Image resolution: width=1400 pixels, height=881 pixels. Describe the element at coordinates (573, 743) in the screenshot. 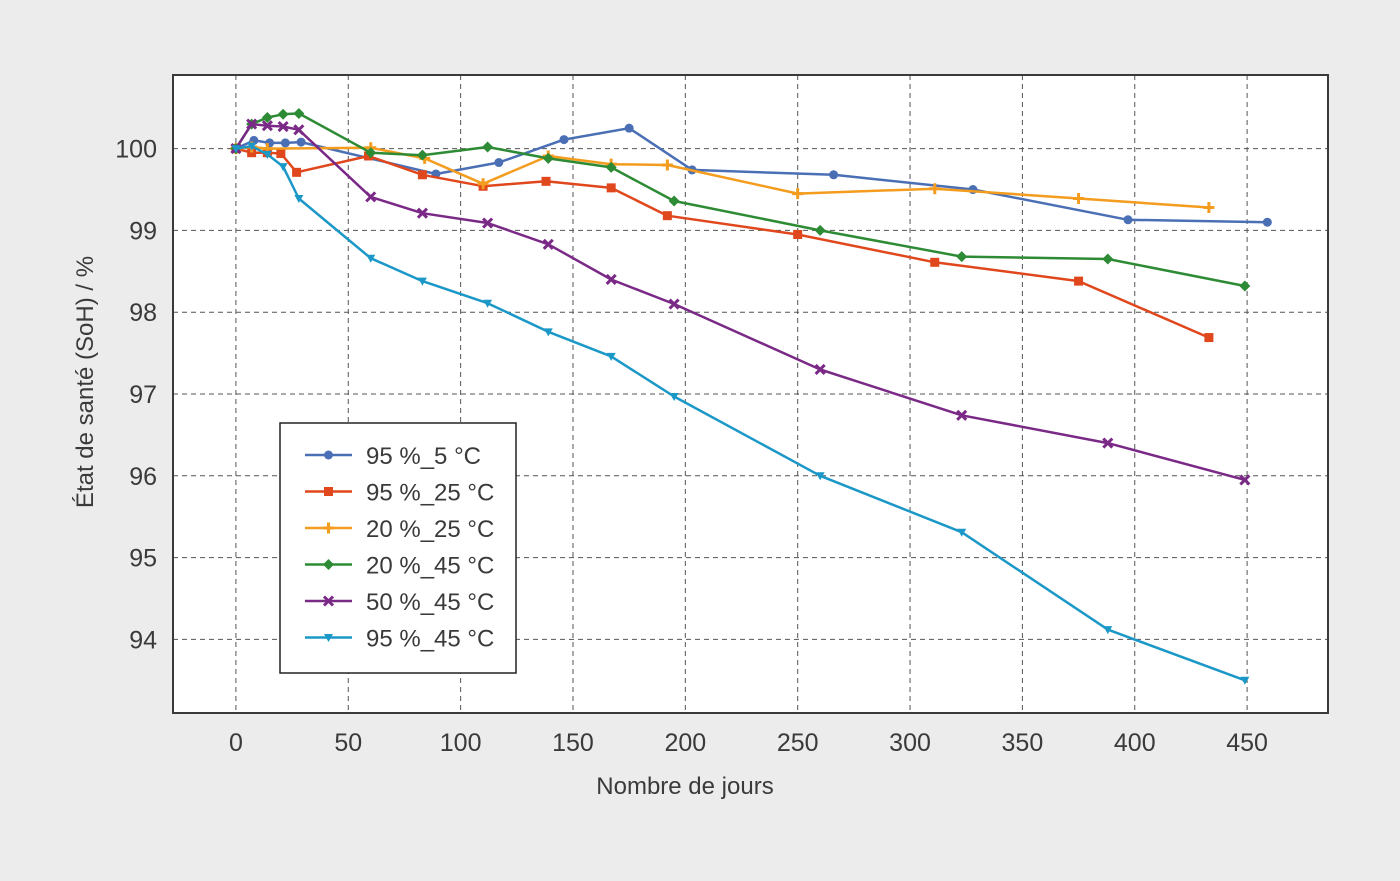

I see `x-tick-label: 150` at that location.